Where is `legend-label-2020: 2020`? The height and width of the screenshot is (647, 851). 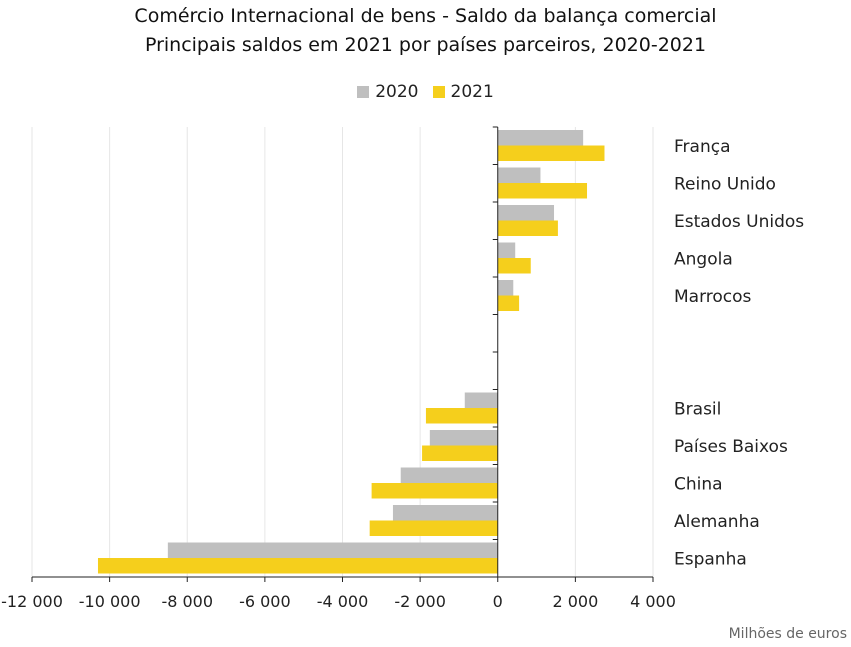
legend-label-2020: 2020 is located at coordinates (397, 92).